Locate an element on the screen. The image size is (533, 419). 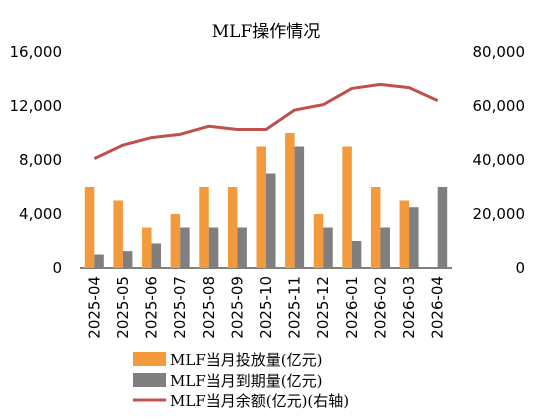
x-tick-label: 2025-10 is located at coordinates (266, 307).